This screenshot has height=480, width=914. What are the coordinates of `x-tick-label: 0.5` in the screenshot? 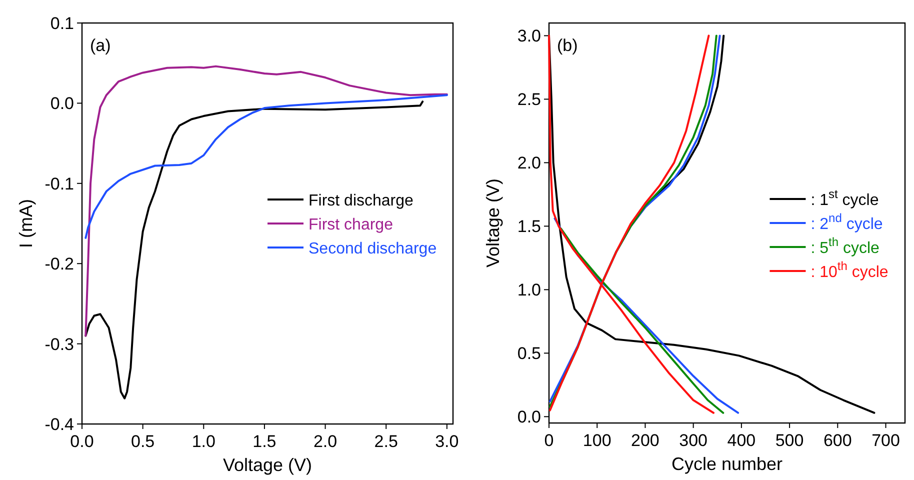 It's located at (143, 441).